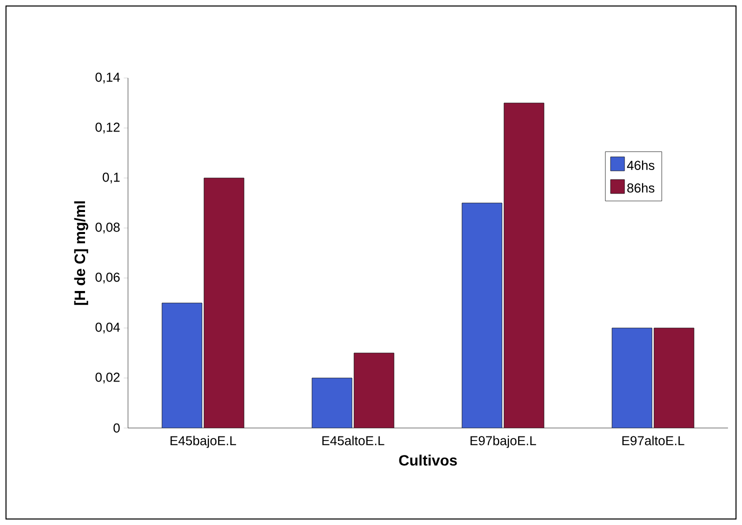 The height and width of the screenshot is (525, 742). I want to click on y-tick-label: 0,02, so click(108, 378).